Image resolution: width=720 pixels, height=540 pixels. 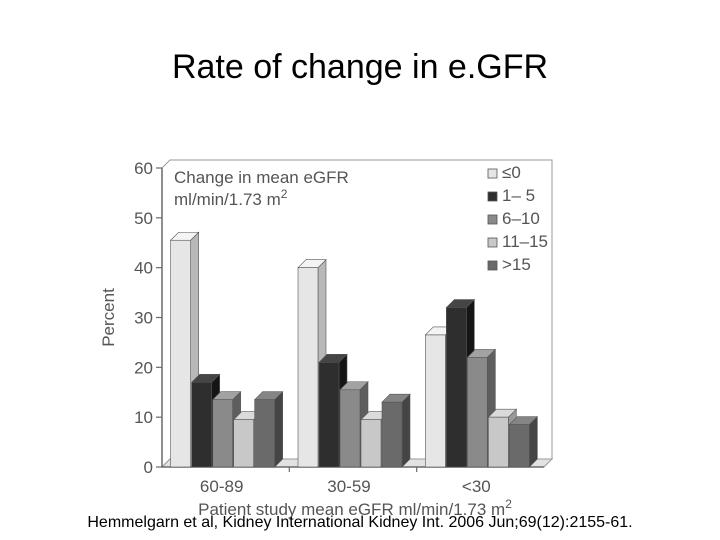 I want to click on x-axis-label-superscript: 2, so click(x=508, y=504).